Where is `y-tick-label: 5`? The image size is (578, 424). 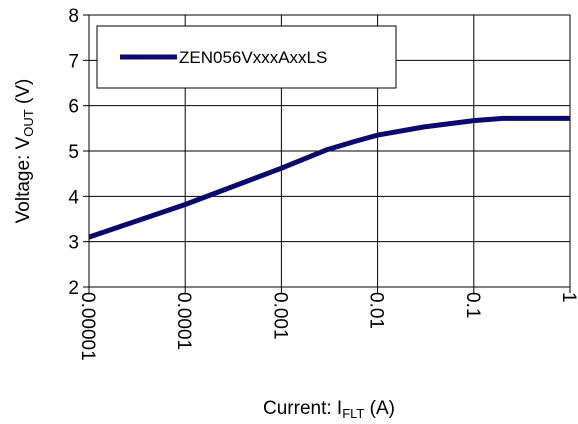 y-tick-label: 5 is located at coordinates (73, 152).